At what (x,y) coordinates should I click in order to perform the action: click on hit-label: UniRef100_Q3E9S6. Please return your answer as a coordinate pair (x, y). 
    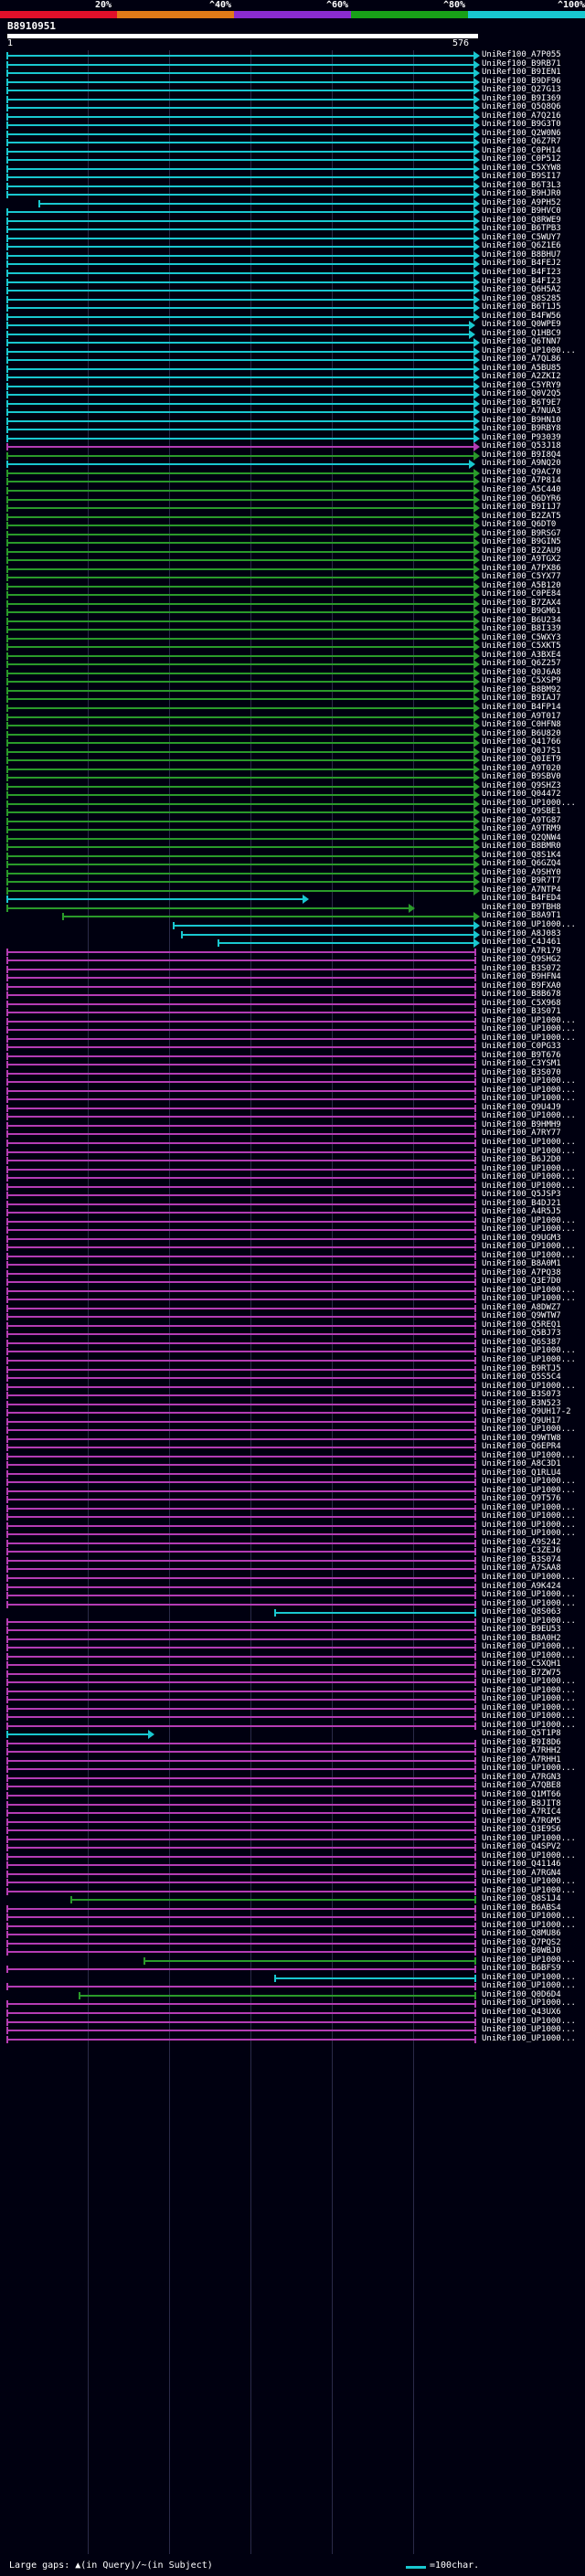
    Looking at the image, I should click on (521, 1830).